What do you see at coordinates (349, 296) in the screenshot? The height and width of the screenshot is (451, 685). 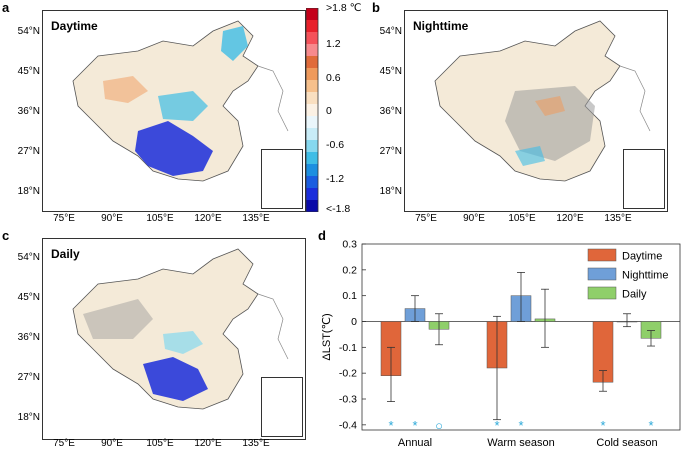 I see `y-tick-label: 0.1` at bounding box center [349, 296].